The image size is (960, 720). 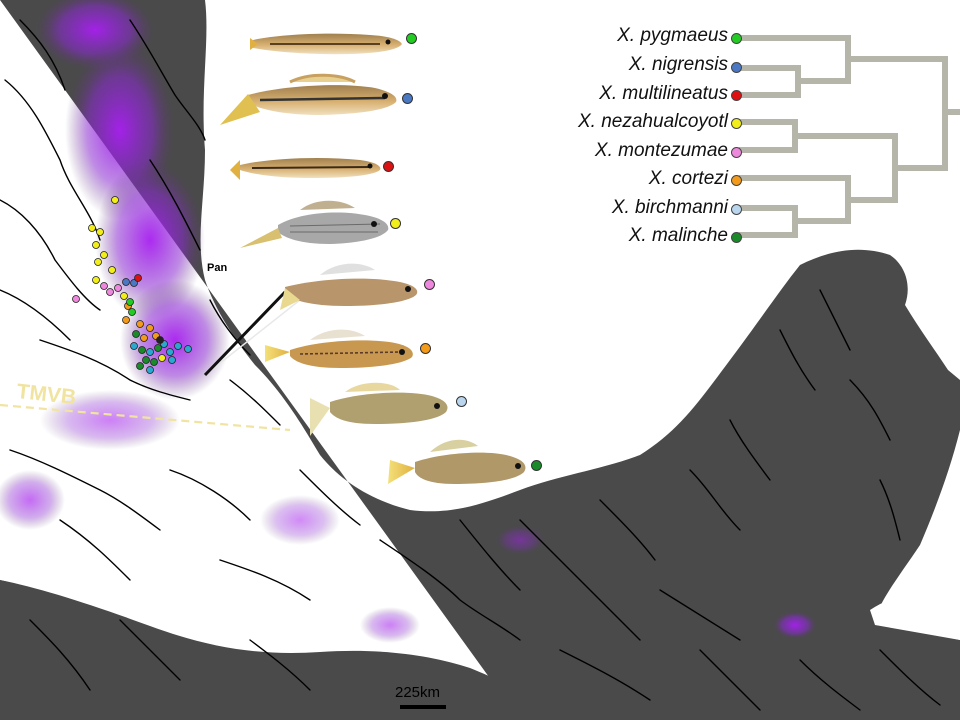 What do you see at coordinates (661, 150) in the screenshot?
I see `species-label-montezumae: X. montezumae` at bounding box center [661, 150].